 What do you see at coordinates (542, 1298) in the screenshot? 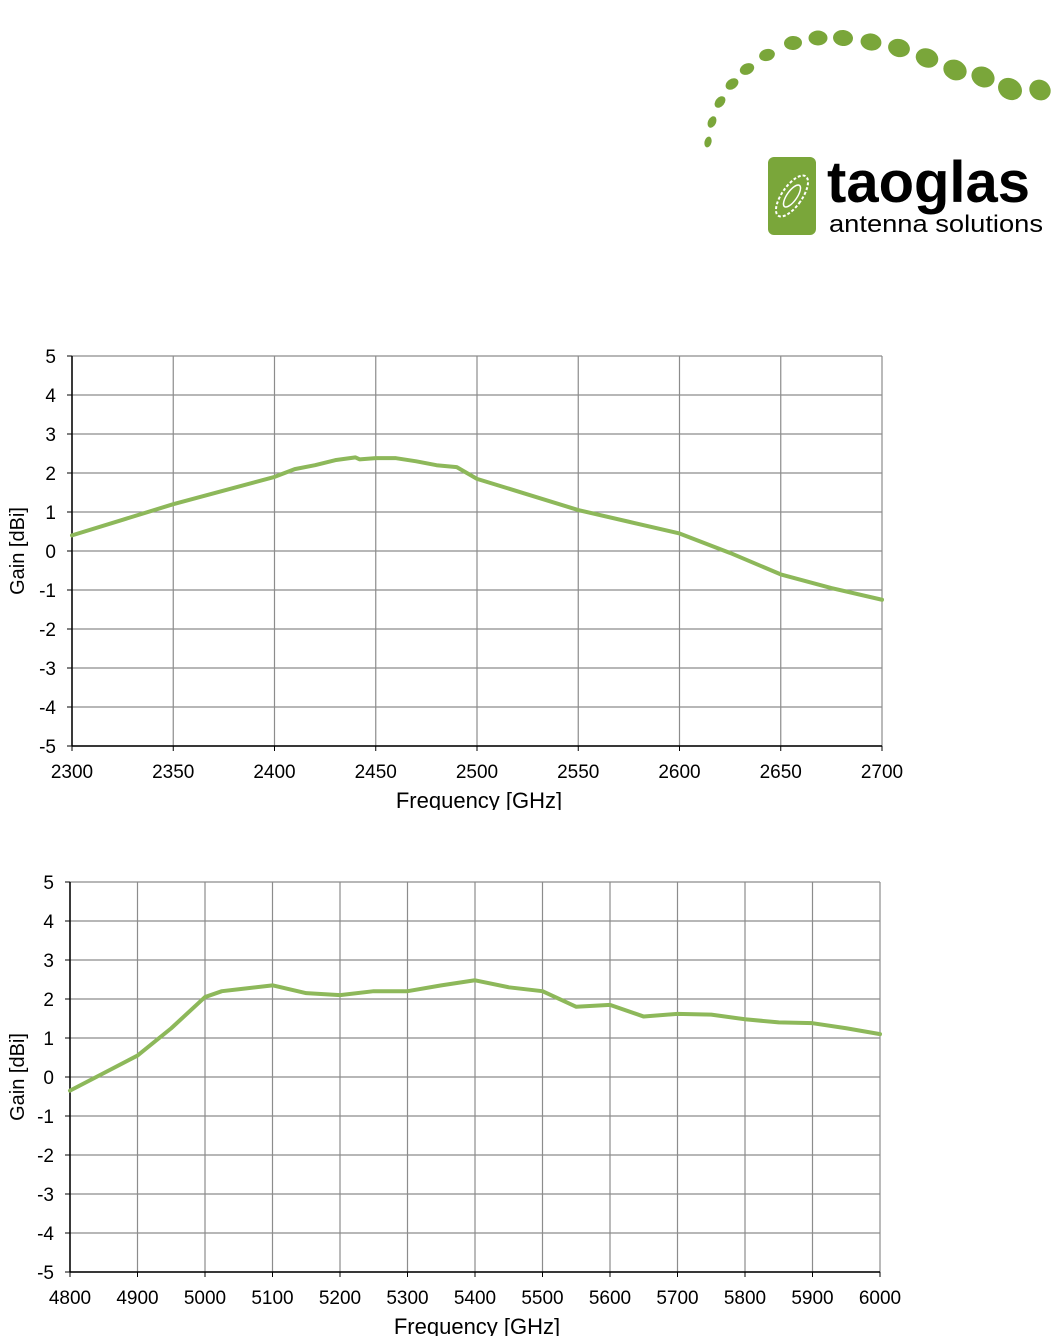
I see `x-tick-label: 5500` at bounding box center [542, 1298].